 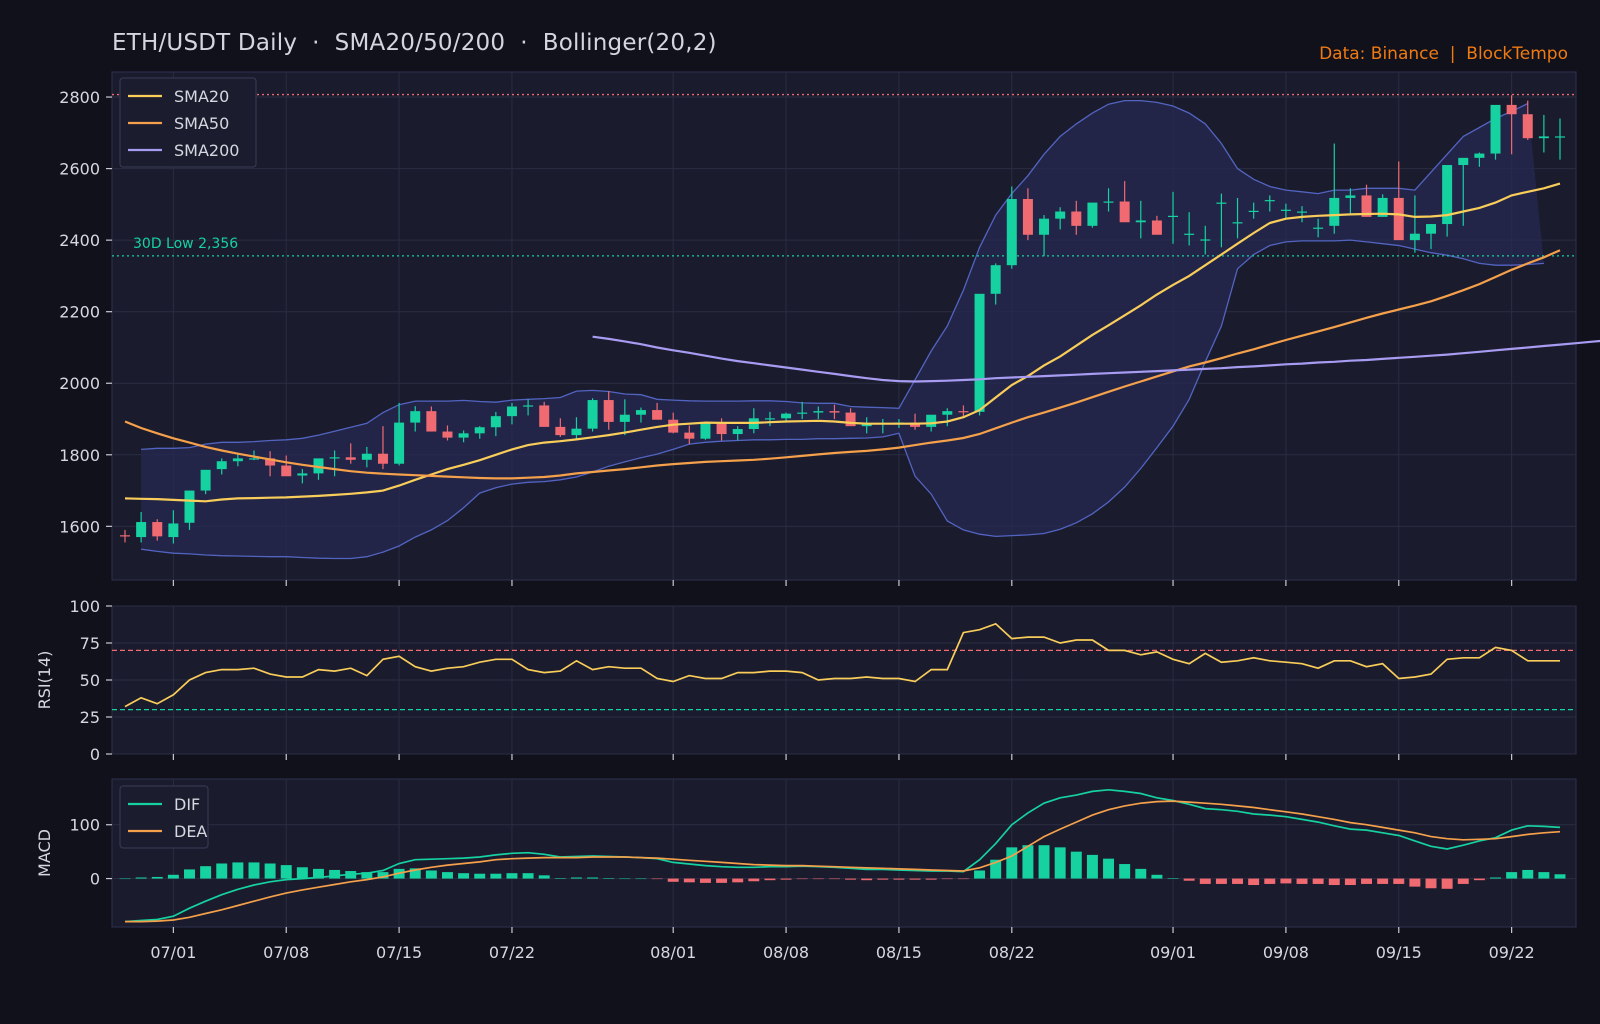 I want to click on x-tick-label: 07/08, so click(x=286, y=952).